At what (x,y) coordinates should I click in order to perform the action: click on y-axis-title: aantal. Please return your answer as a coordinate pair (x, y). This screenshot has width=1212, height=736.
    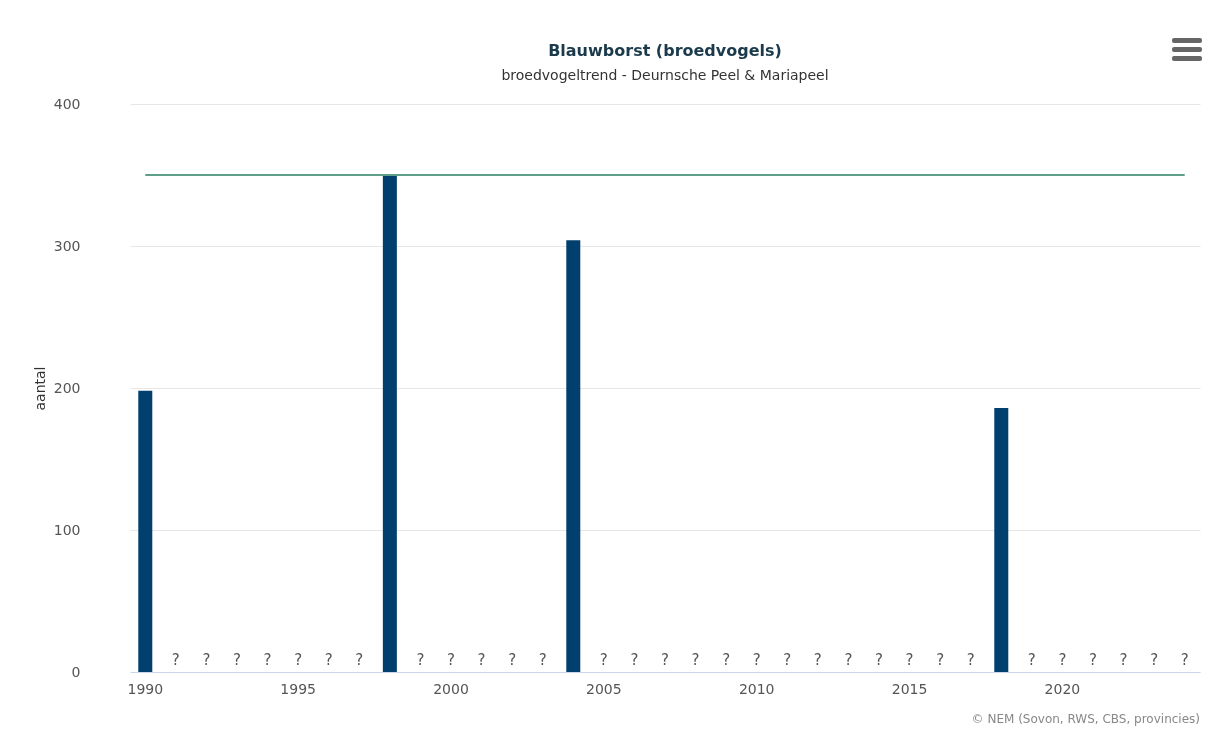
    Looking at the image, I should click on (39, 388).